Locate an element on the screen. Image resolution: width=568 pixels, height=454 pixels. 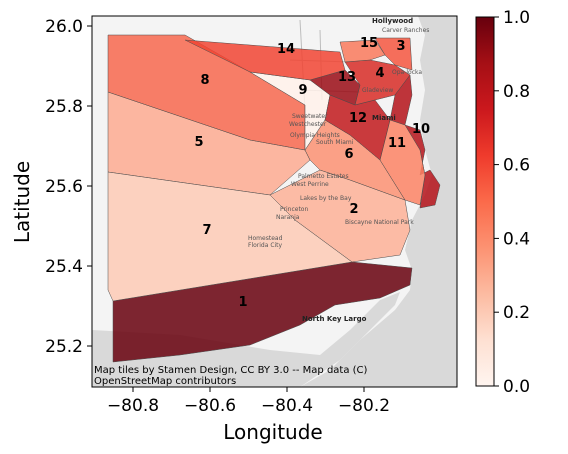
y-tick-label: 26.0 is located at coordinates (64, 27).